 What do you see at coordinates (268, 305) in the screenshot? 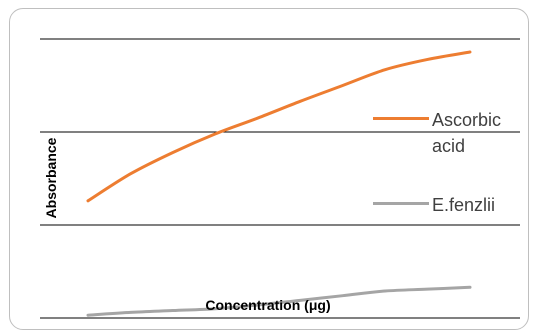
I see `x-axis-label: Concentration (μg)` at bounding box center [268, 305].